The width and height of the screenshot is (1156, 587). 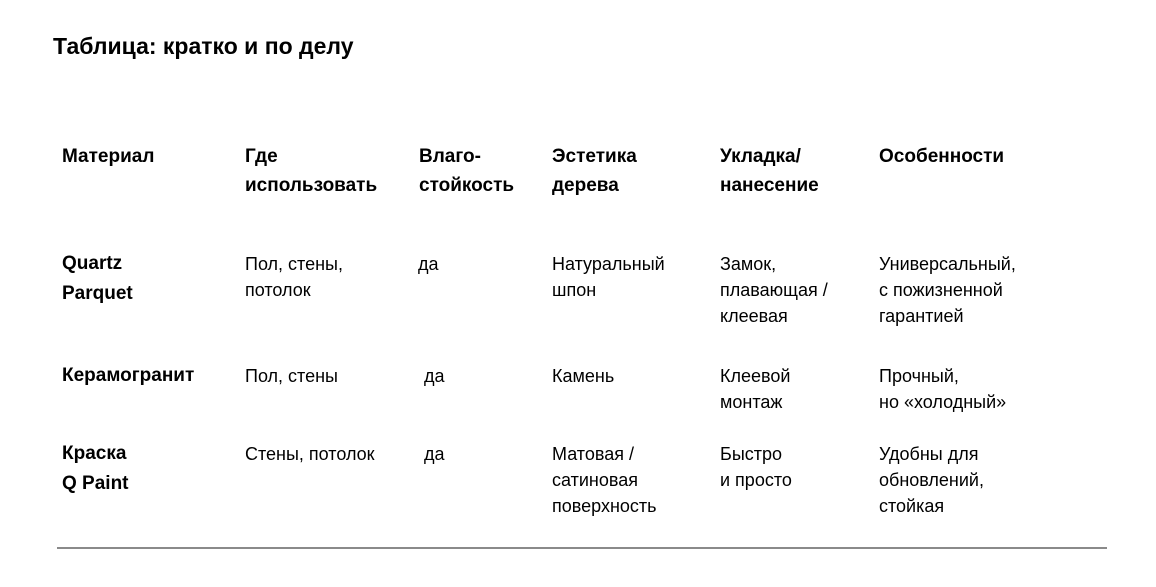 What do you see at coordinates (294, 277) in the screenshot?
I see `cell-where: Пол, стены, потолок` at bounding box center [294, 277].